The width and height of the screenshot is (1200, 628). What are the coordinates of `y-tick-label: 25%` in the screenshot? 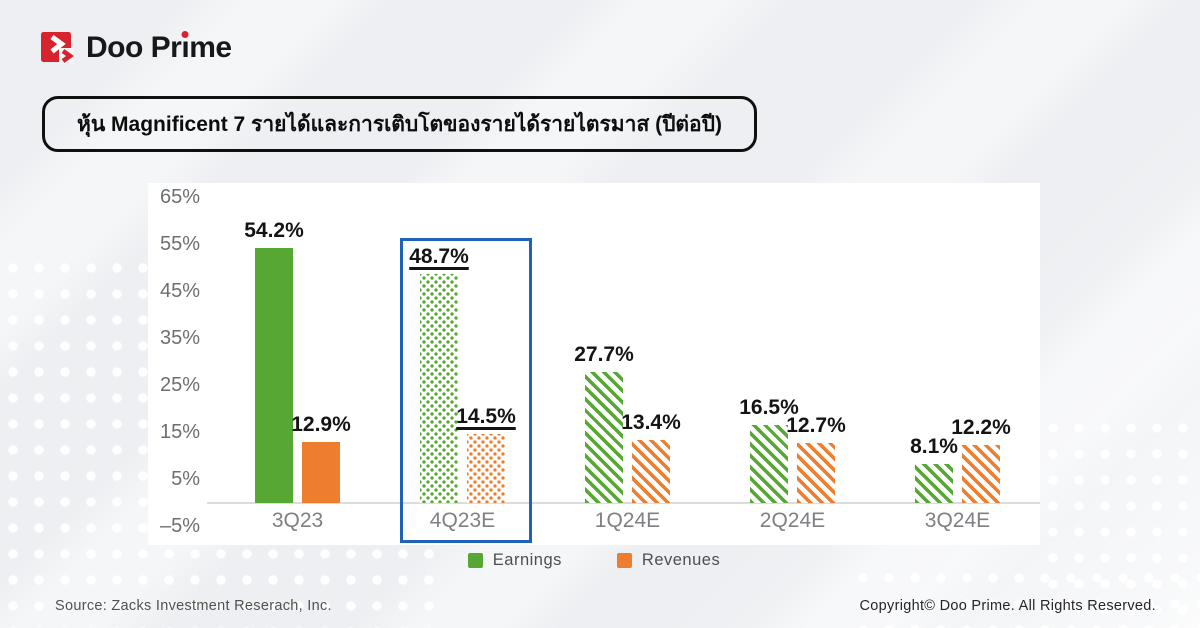 It's located at (179, 385).